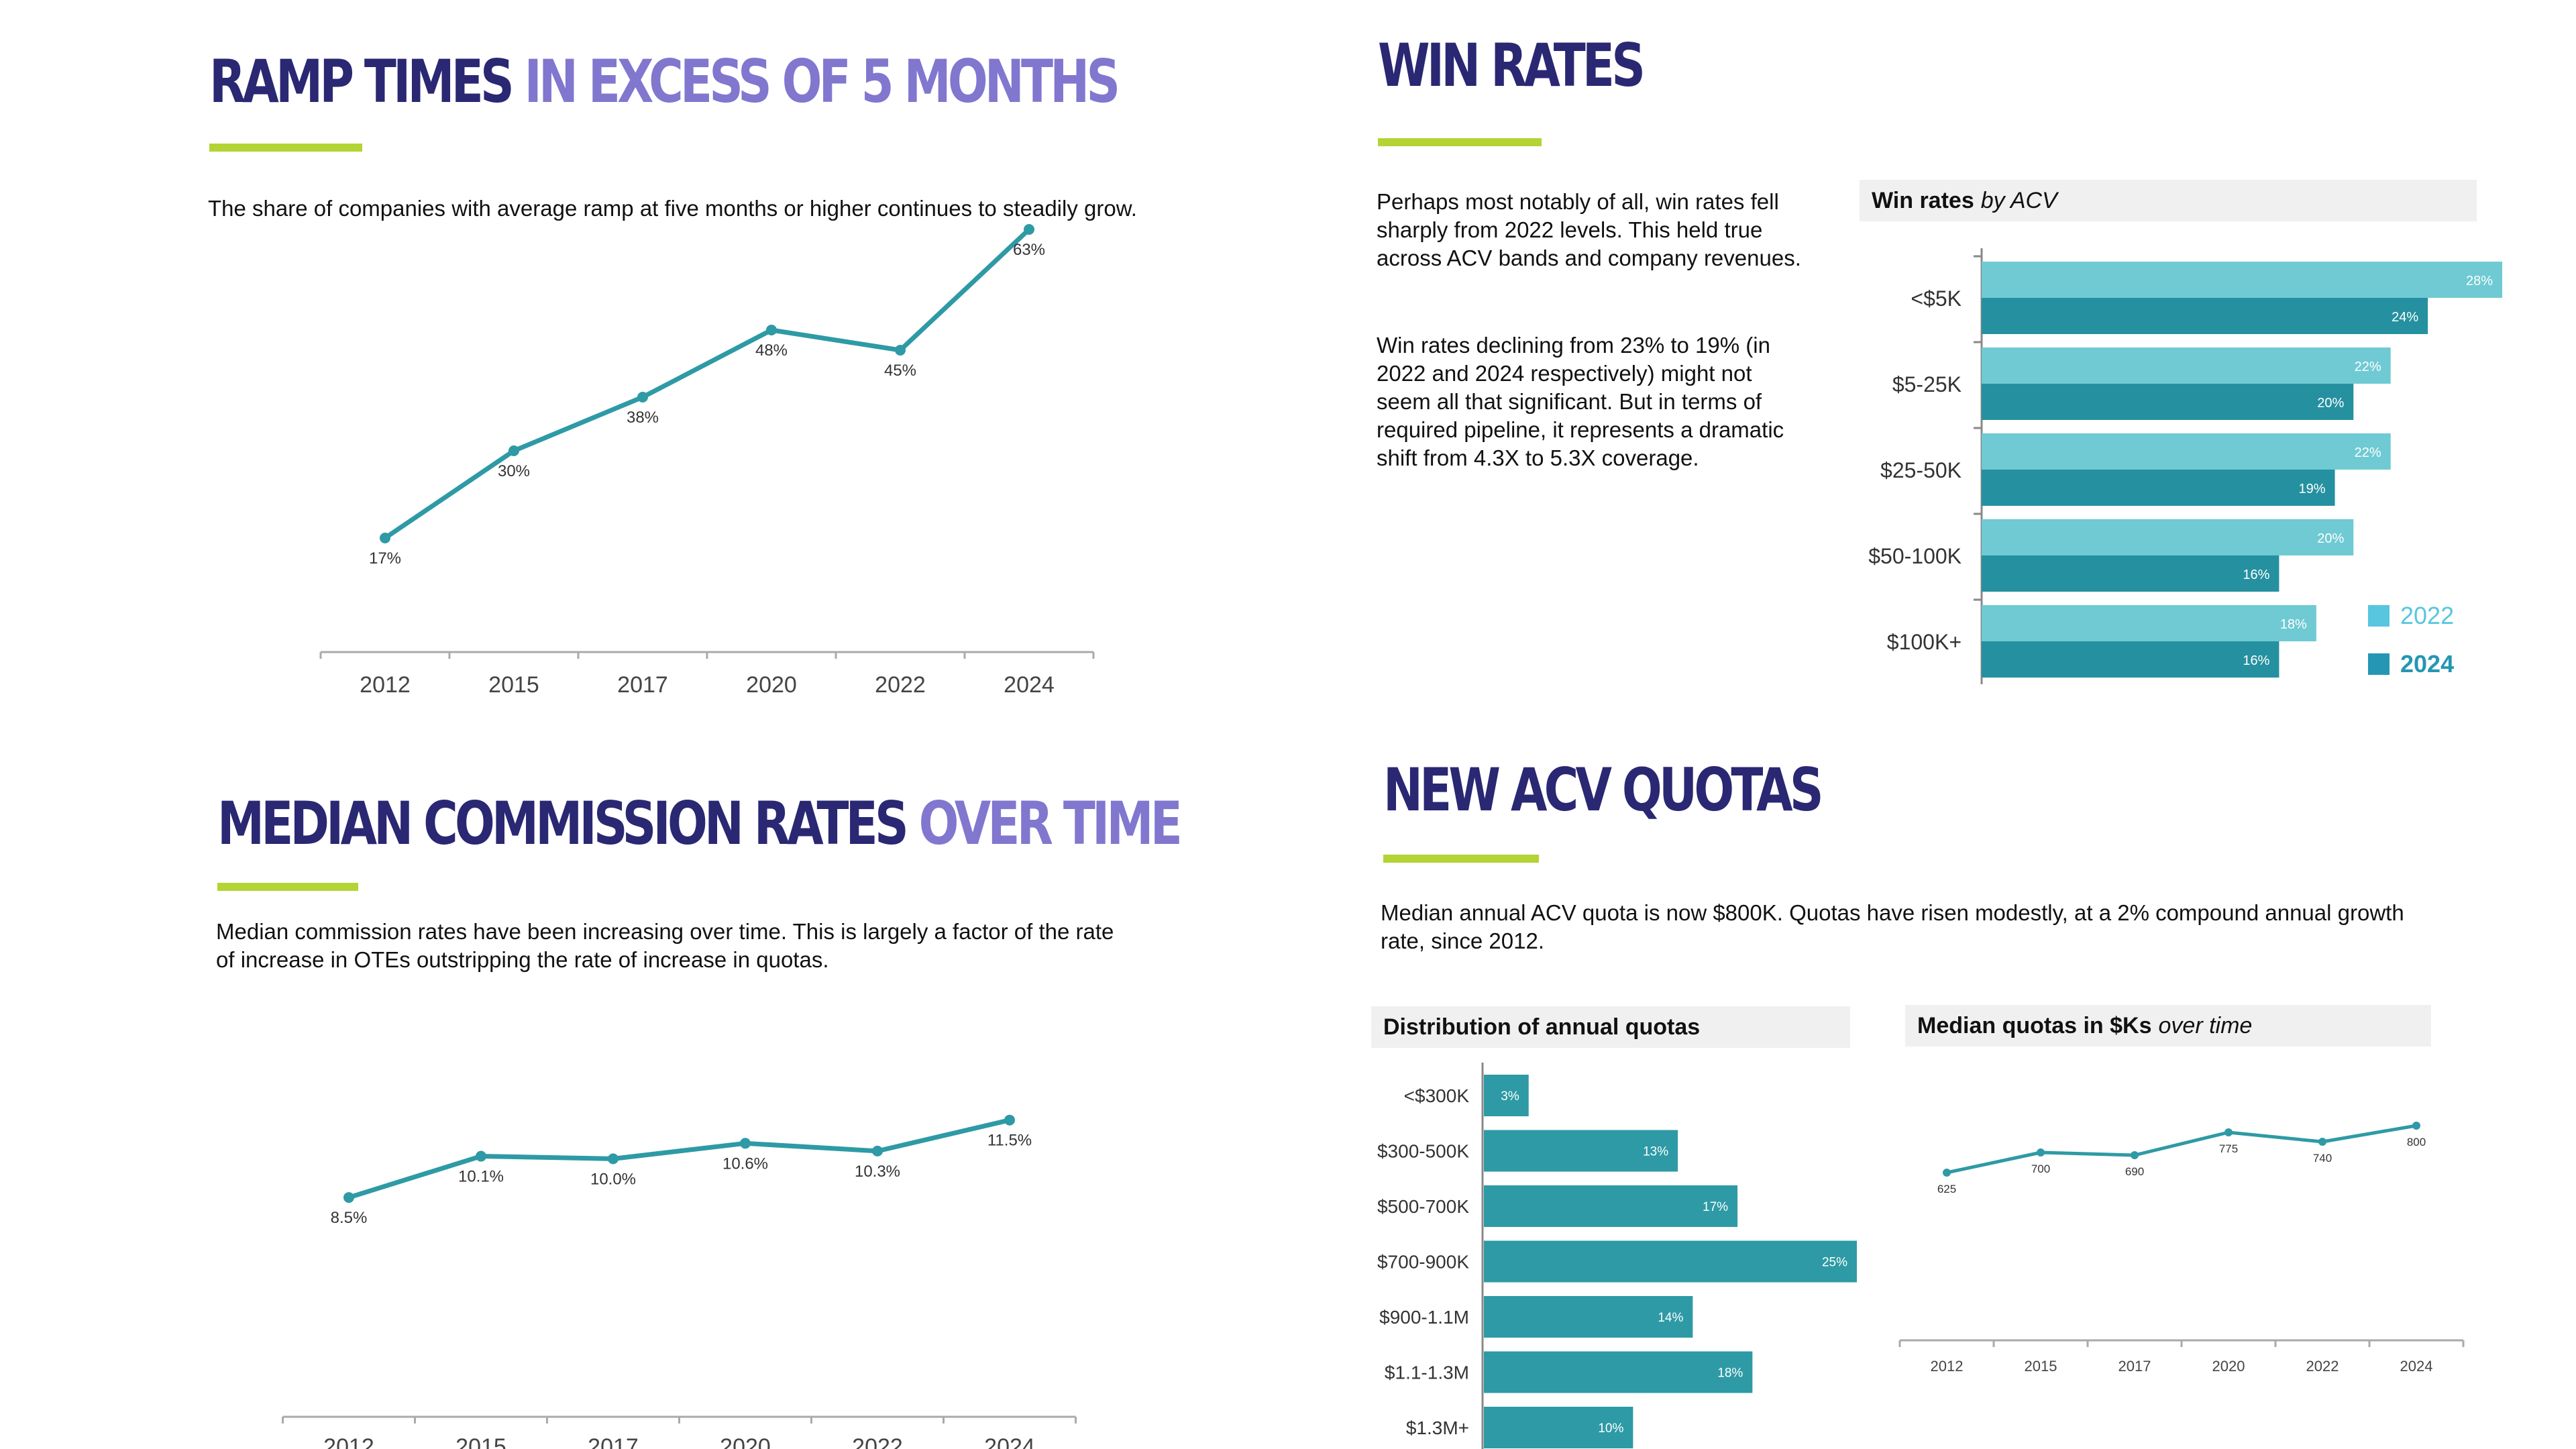 This screenshot has height=1449, width=2576. Describe the element at coordinates (1834, 1263) in the screenshot. I see `bar-label: 25%` at that location.